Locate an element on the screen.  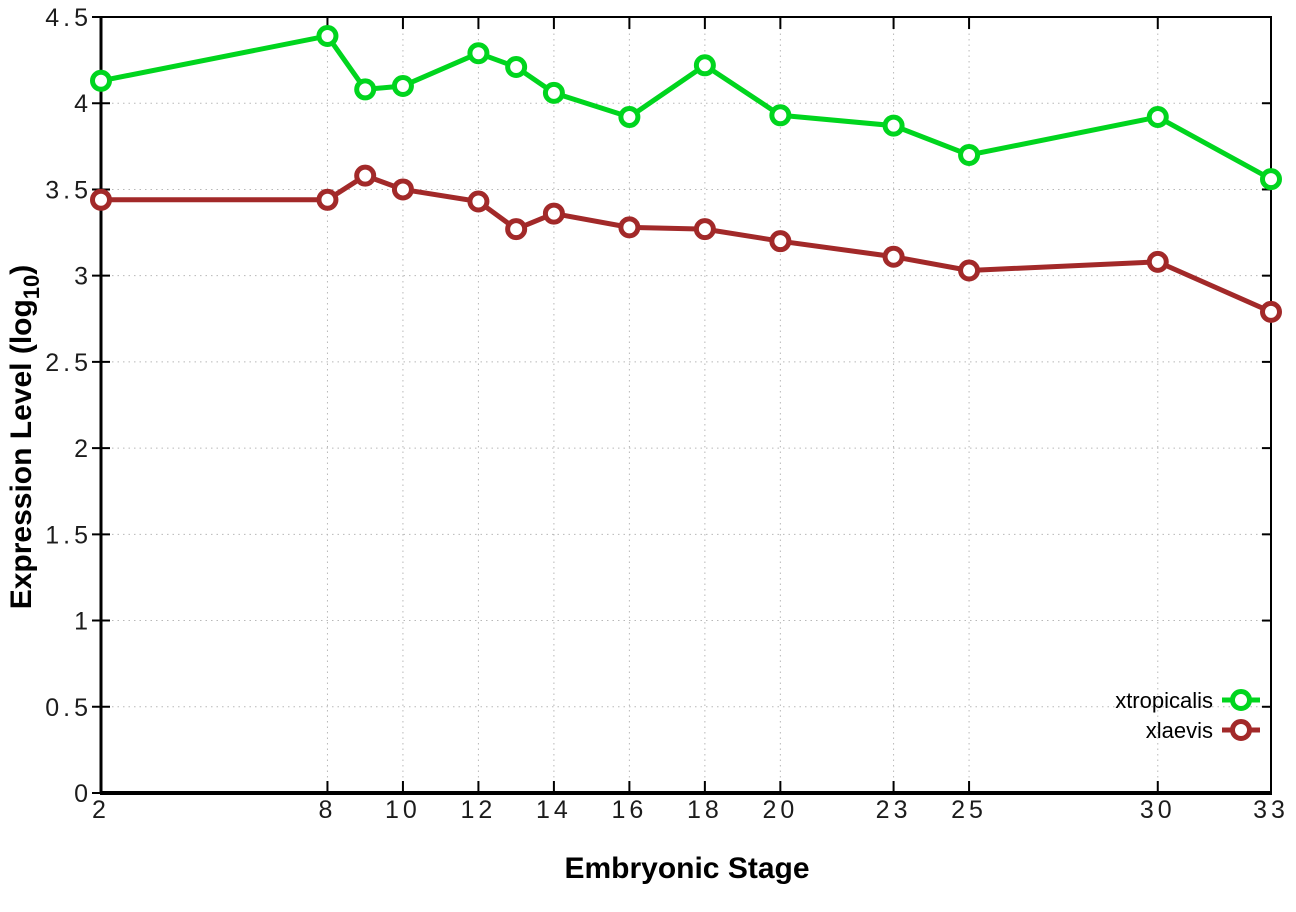
y-tick-label-3: 3 is located at coordinates (83, 277).